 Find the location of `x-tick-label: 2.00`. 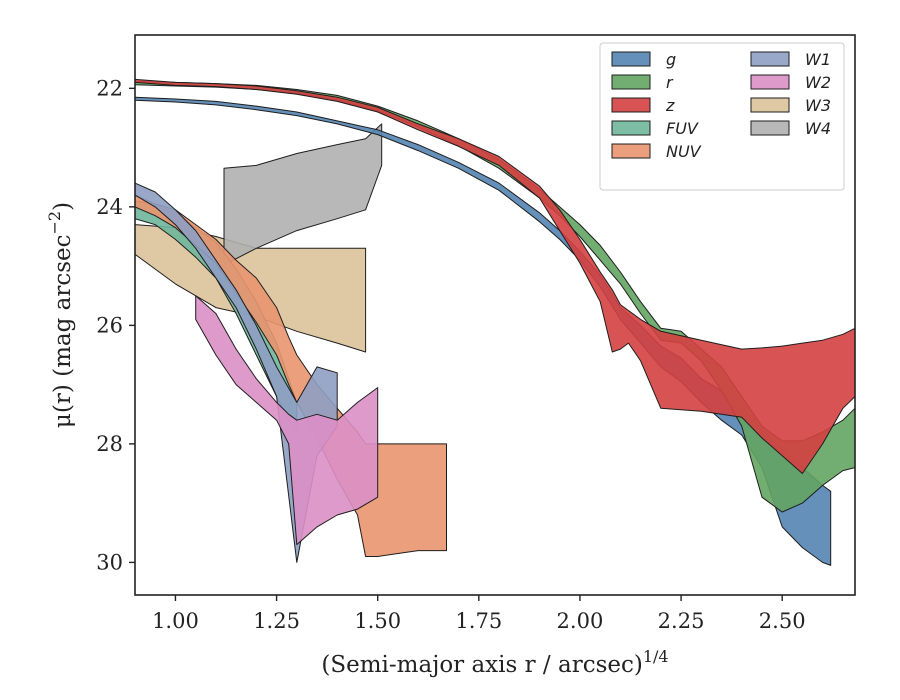

x-tick-label: 2.00 is located at coordinates (580, 621).